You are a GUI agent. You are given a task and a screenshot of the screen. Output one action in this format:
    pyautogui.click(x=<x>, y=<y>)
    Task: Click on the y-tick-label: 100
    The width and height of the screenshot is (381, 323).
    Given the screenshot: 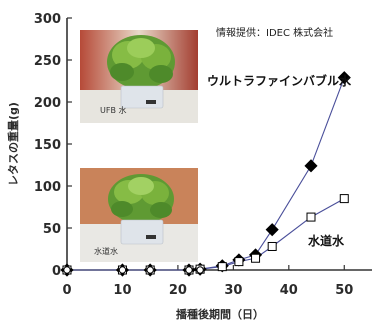 What is the action you would take?
    pyautogui.click(x=47, y=187)
    